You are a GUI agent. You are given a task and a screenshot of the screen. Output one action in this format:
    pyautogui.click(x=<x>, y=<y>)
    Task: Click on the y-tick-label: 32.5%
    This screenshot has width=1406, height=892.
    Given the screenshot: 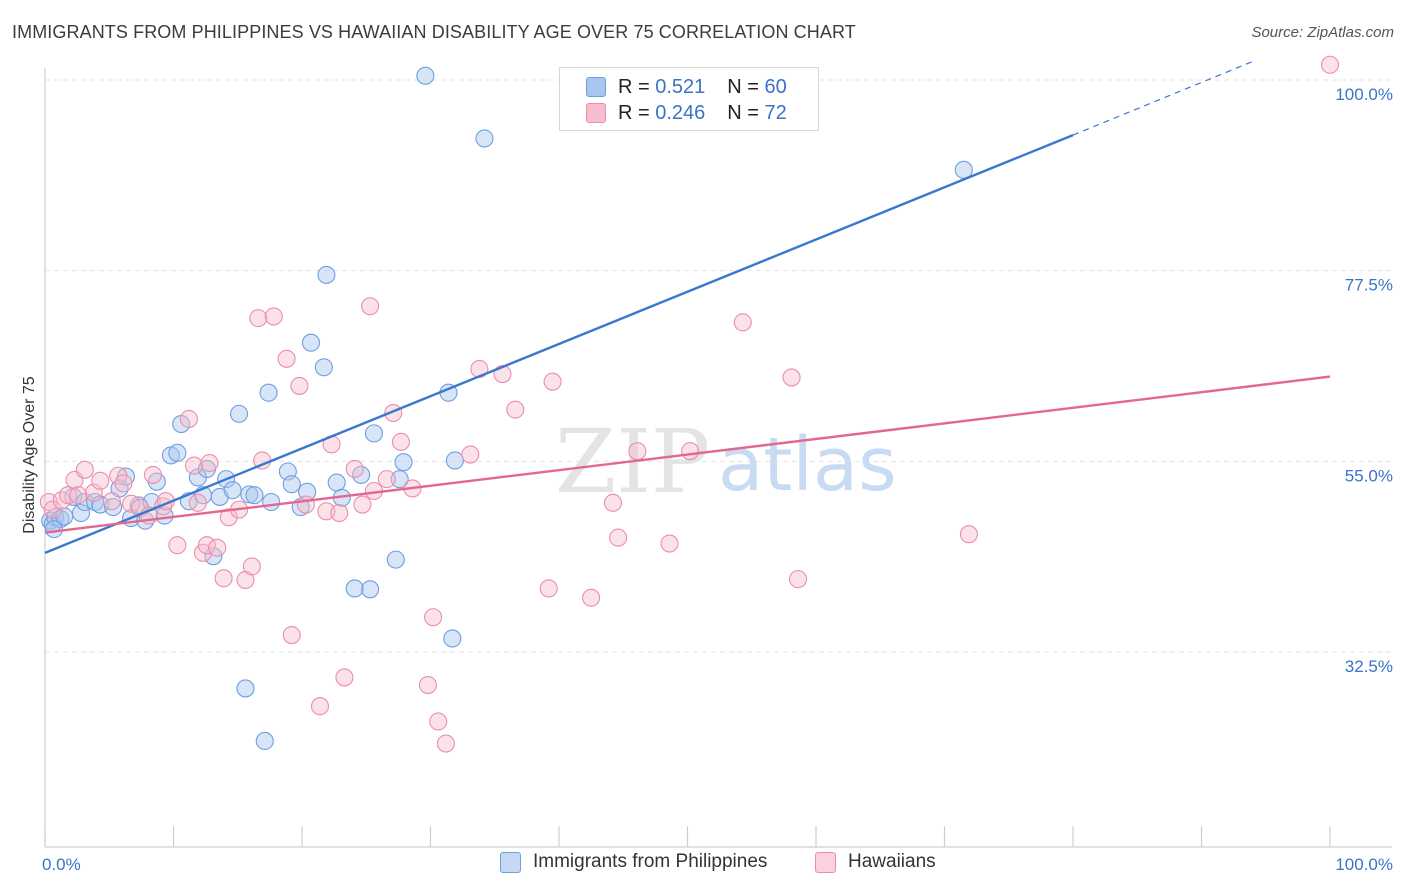 What is the action you would take?
    pyautogui.click(x=1369, y=666)
    